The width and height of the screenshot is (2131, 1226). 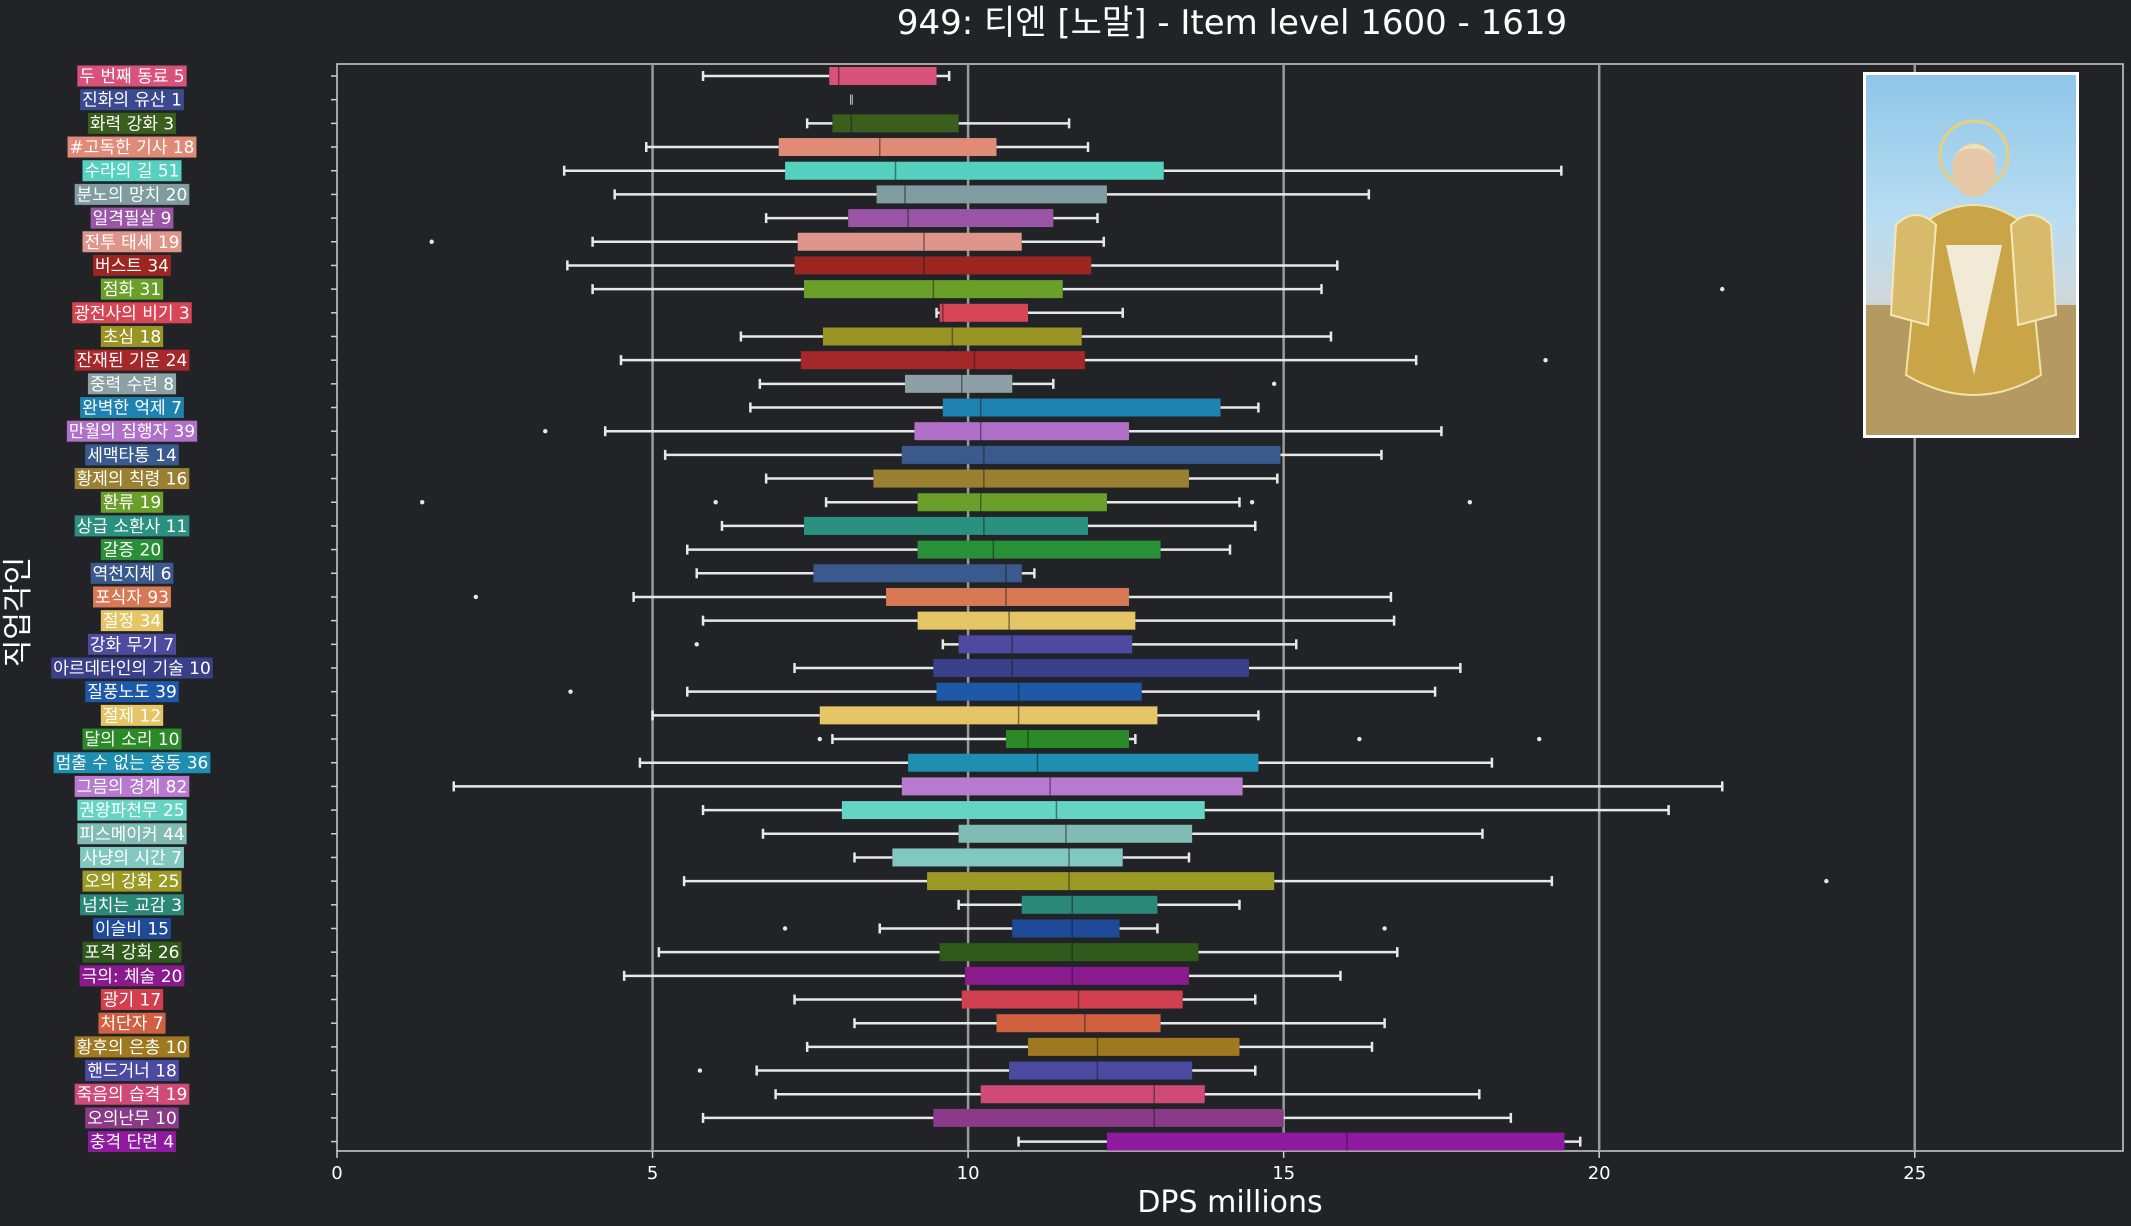 I want to click on y-tick-label: 그믐의 경계 82, so click(x=132, y=786).